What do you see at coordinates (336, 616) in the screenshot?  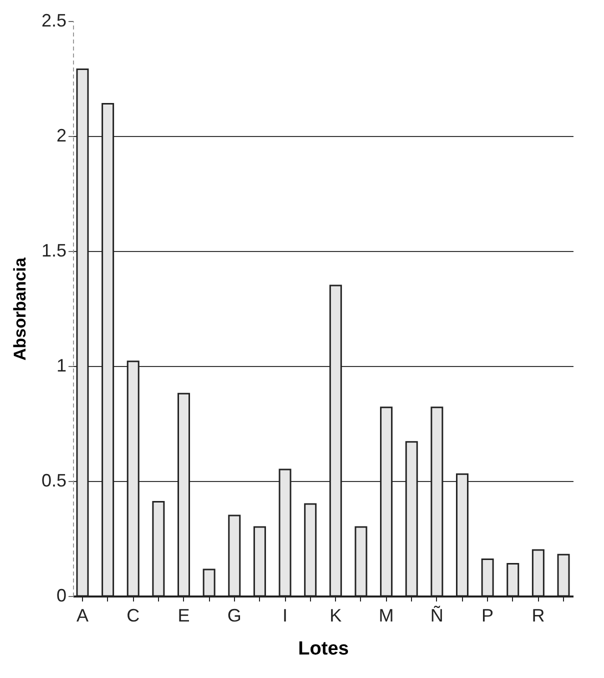 I see `x-tick-label: K` at bounding box center [336, 616].